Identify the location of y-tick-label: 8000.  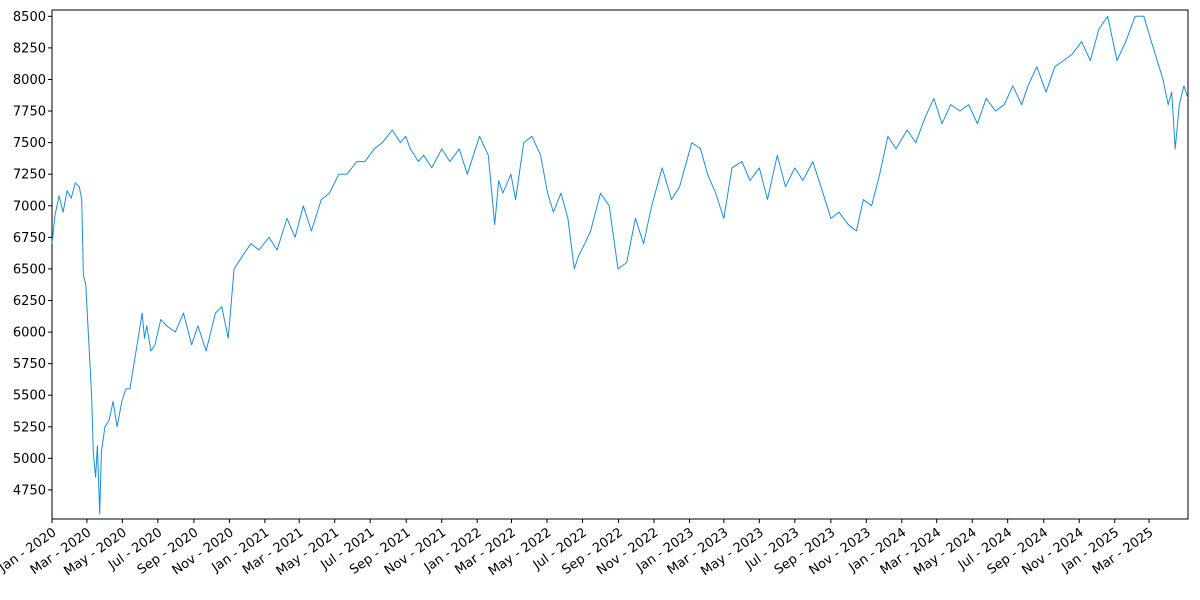
(29, 80).